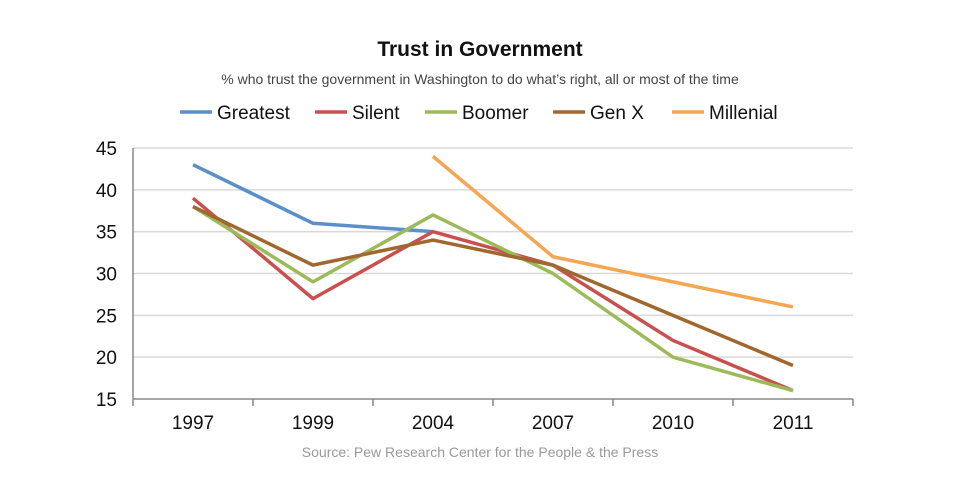 This screenshot has width=960, height=497. Describe the element at coordinates (313, 198) in the screenshot. I see `series-line-greatest` at that location.